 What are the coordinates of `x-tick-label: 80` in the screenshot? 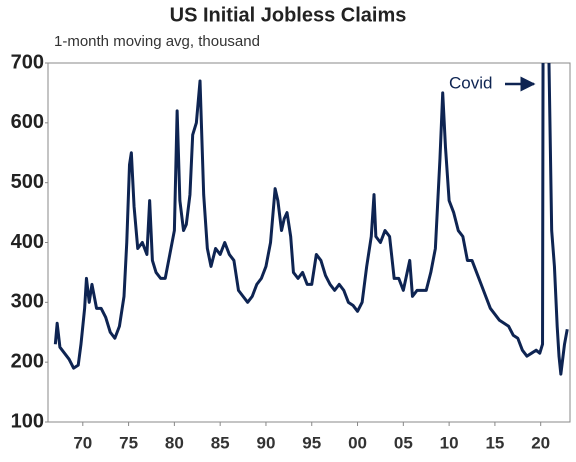 It's located at (174, 442).